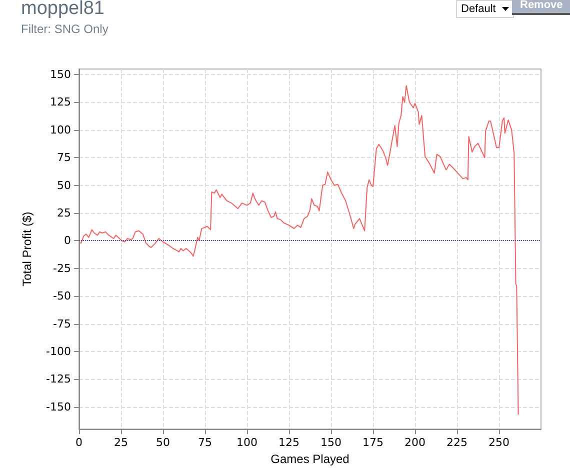 The width and height of the screenshot is (570, 470). Describe the element at coordinates (58, 351) in the screenshot. I see `y-tick-label: -100` at that location.